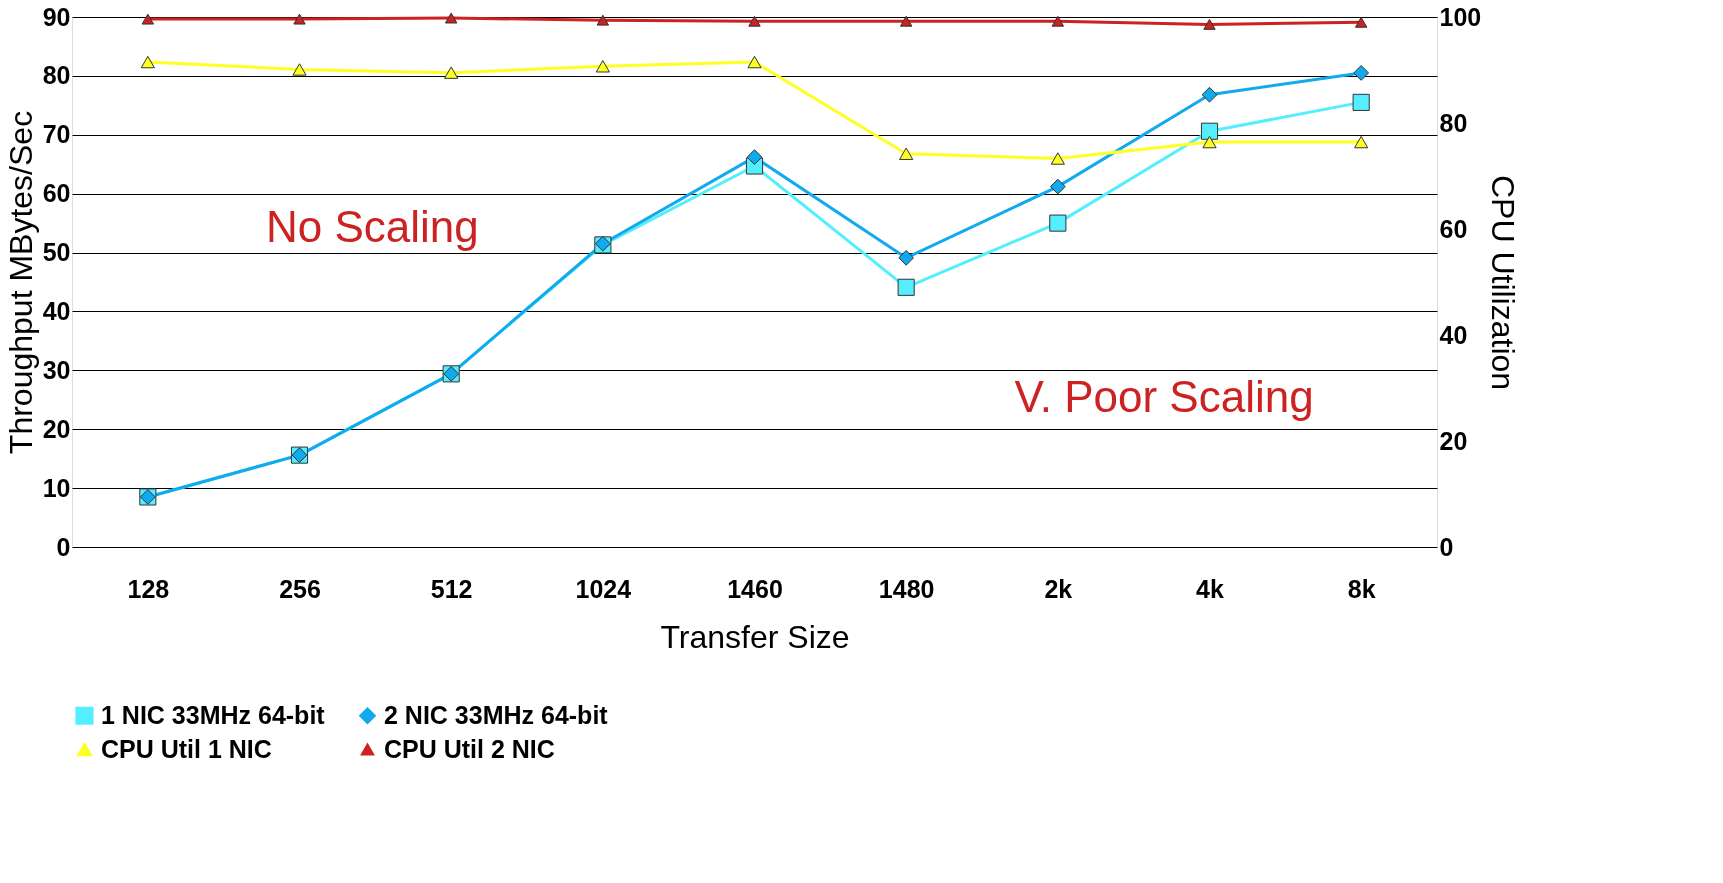  I want to click on y-tick-label: 60, so click(56, 193).